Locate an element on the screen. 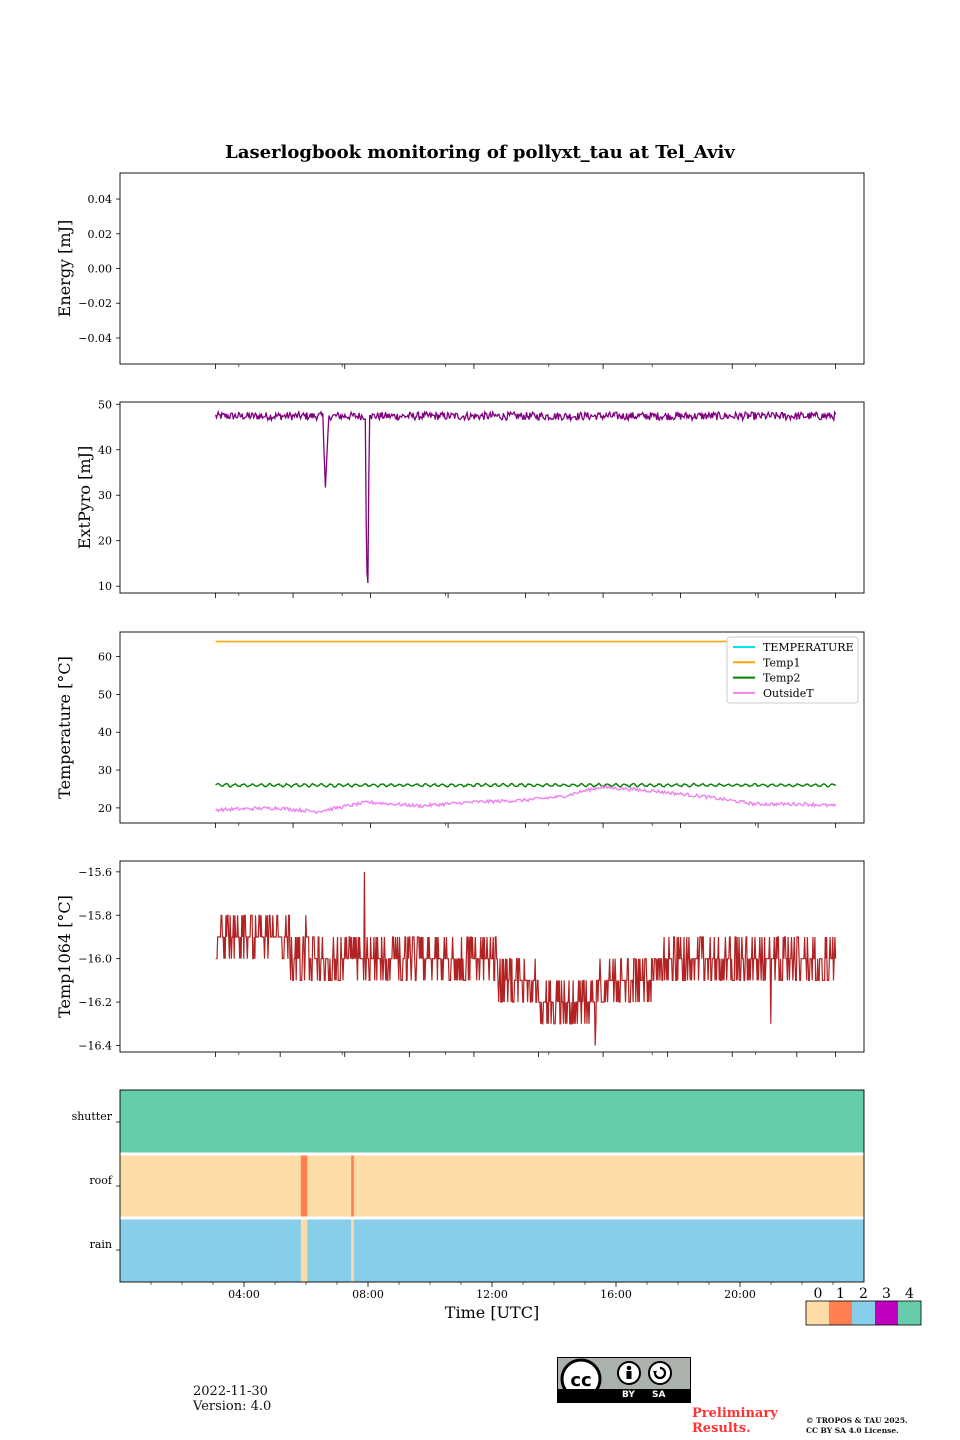  preliminary-line-2: Results. is located at coordinates (721, 1428).